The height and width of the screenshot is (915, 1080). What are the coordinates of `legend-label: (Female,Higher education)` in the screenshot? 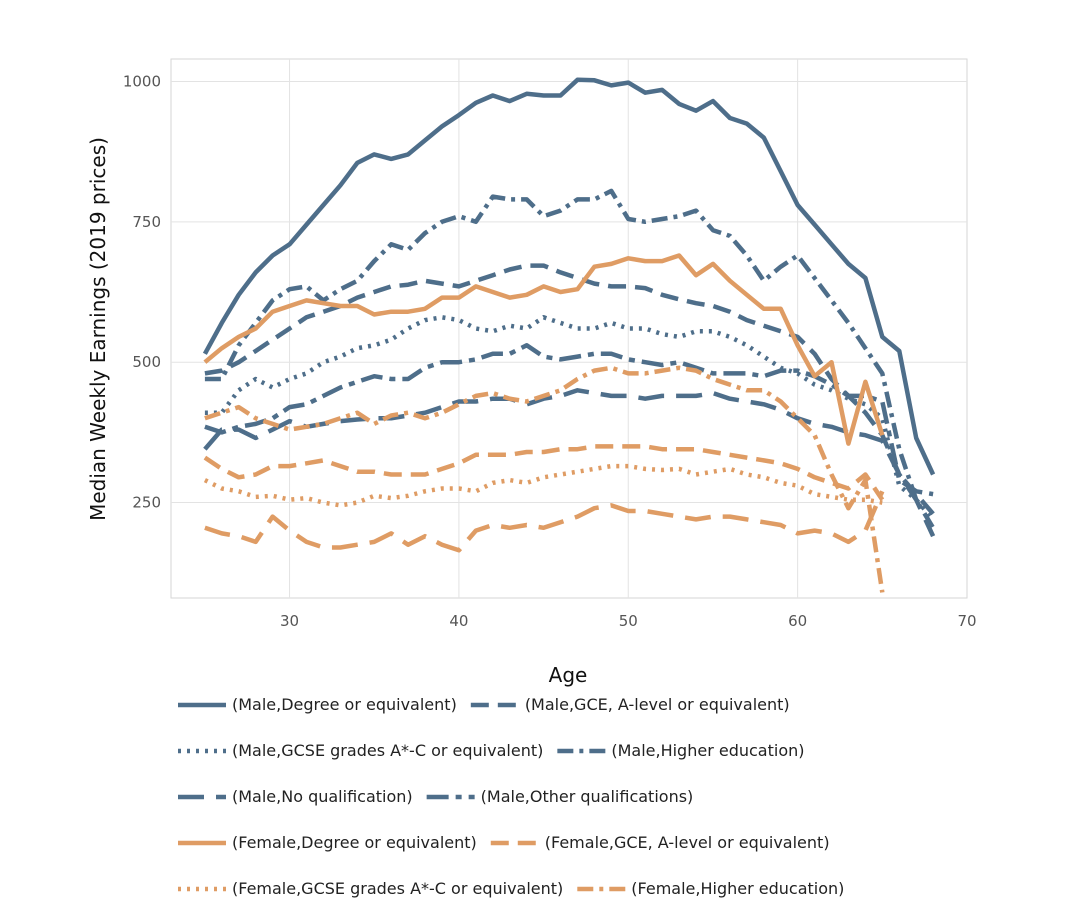 It's located at (737, 888).